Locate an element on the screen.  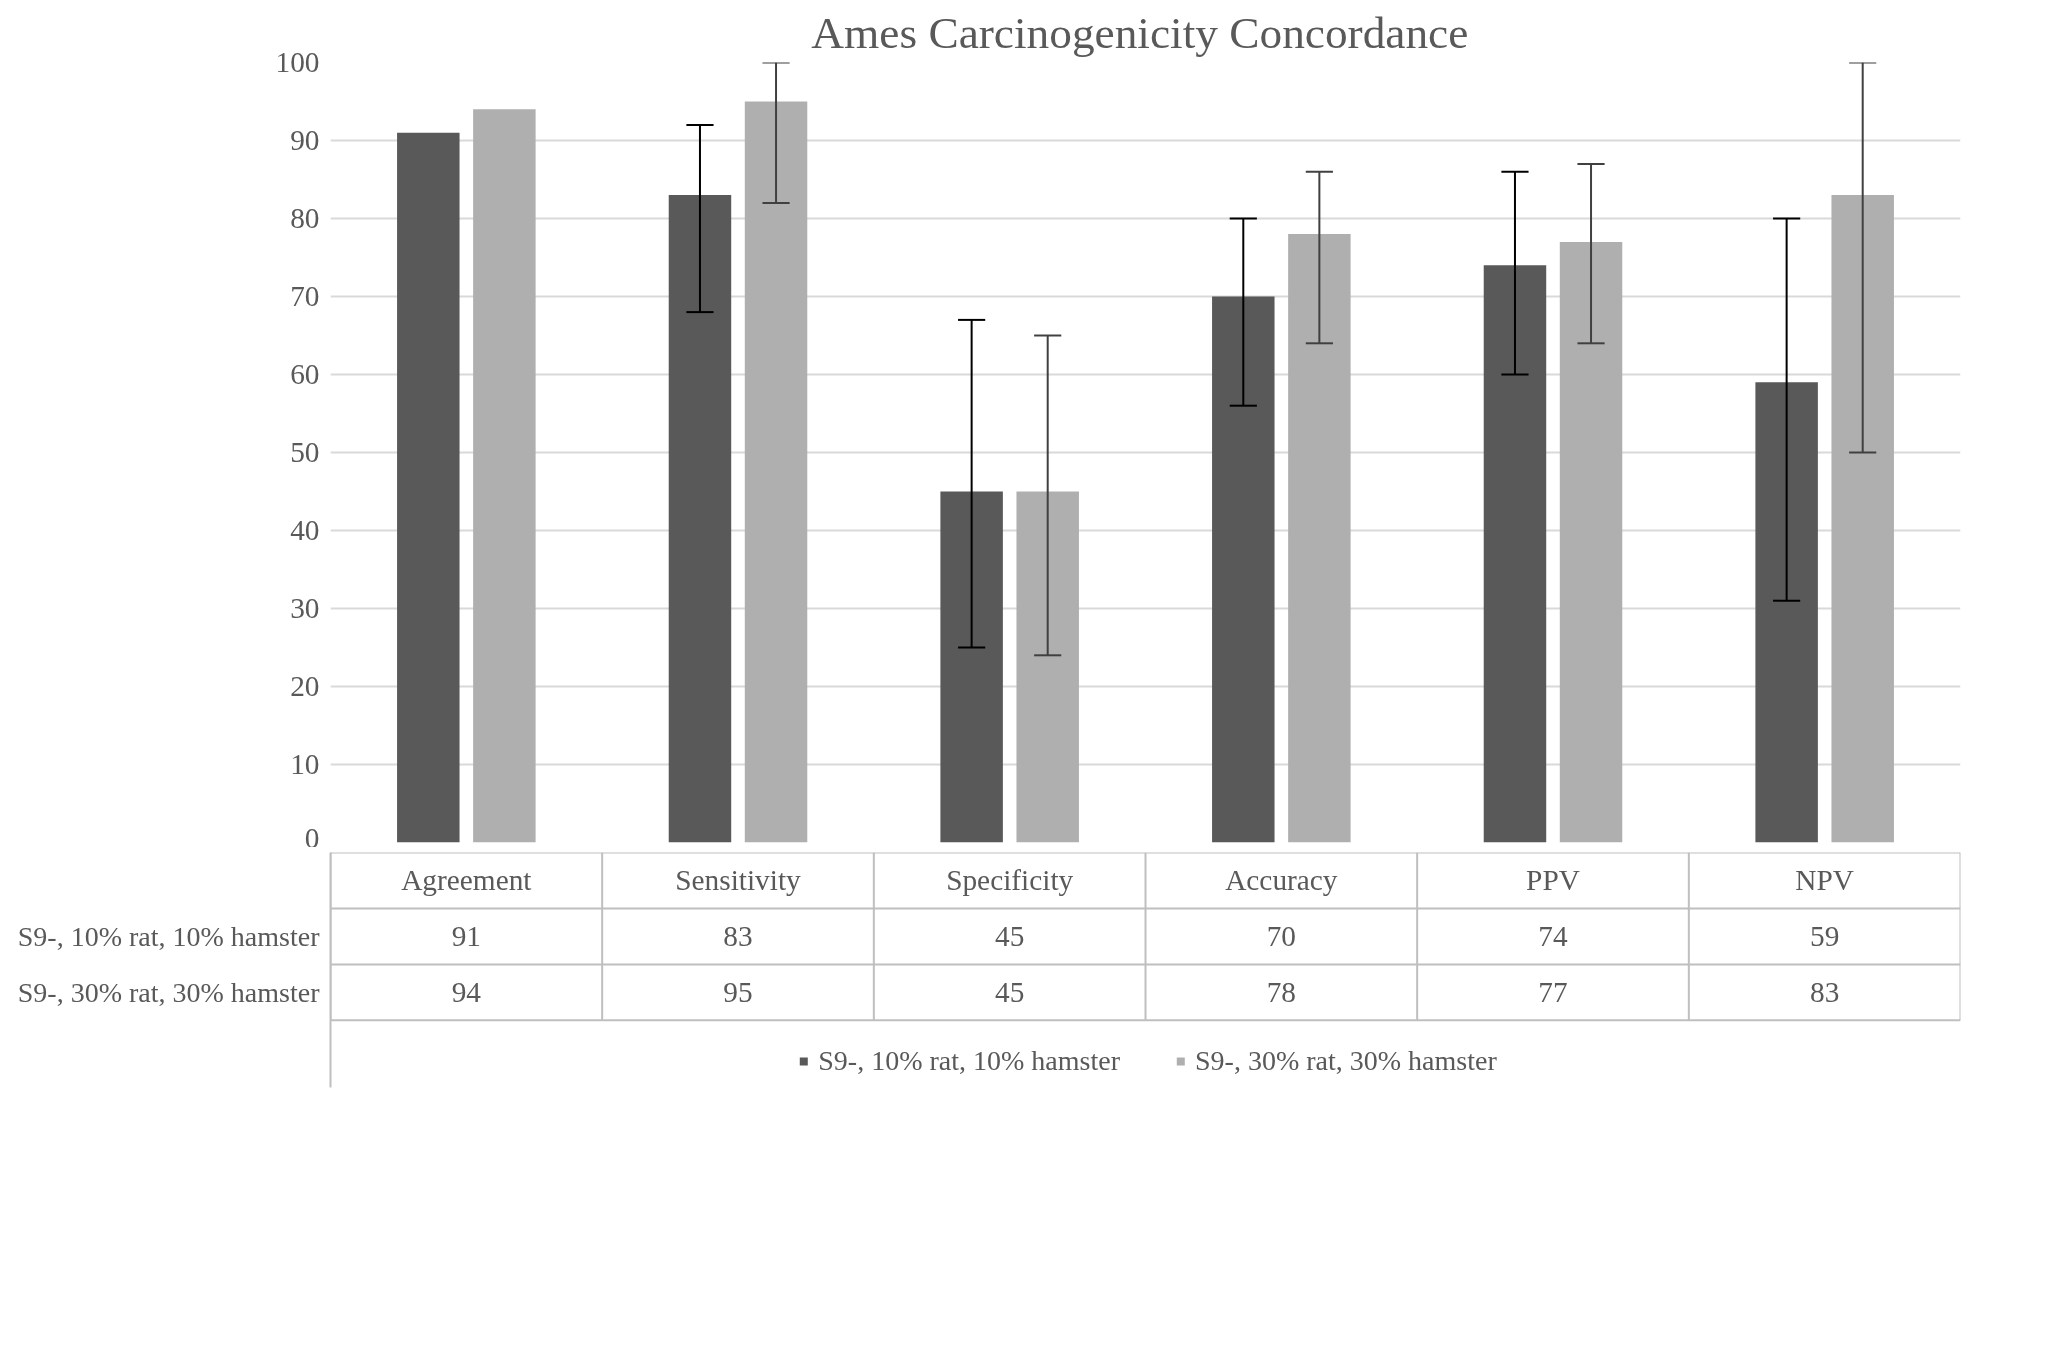
x-tick-label: Specificity is located at coordinates (1010, 880).